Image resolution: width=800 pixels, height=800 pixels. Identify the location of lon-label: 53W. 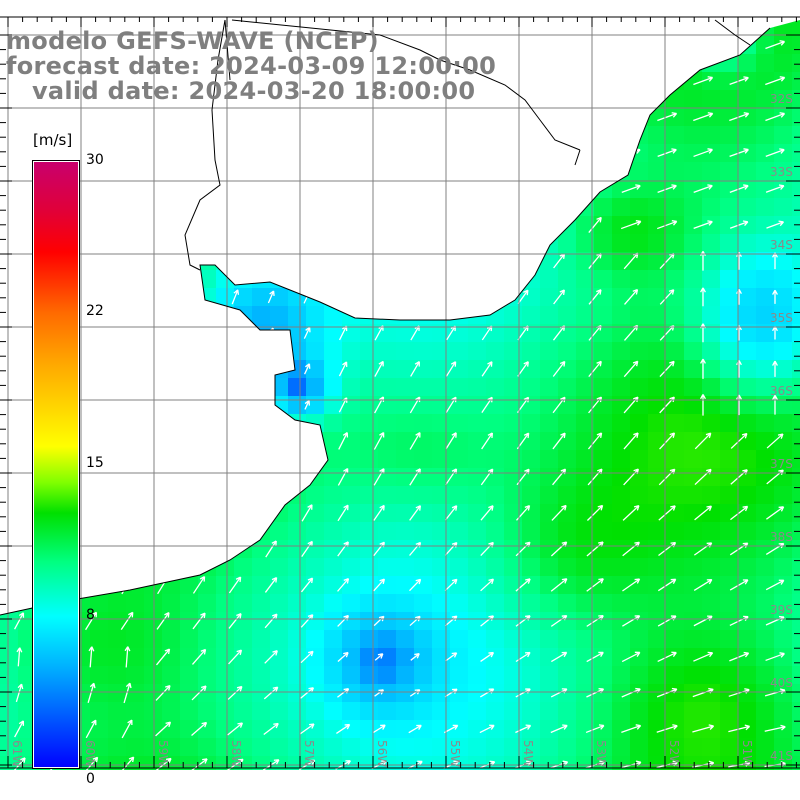
(601, 754).